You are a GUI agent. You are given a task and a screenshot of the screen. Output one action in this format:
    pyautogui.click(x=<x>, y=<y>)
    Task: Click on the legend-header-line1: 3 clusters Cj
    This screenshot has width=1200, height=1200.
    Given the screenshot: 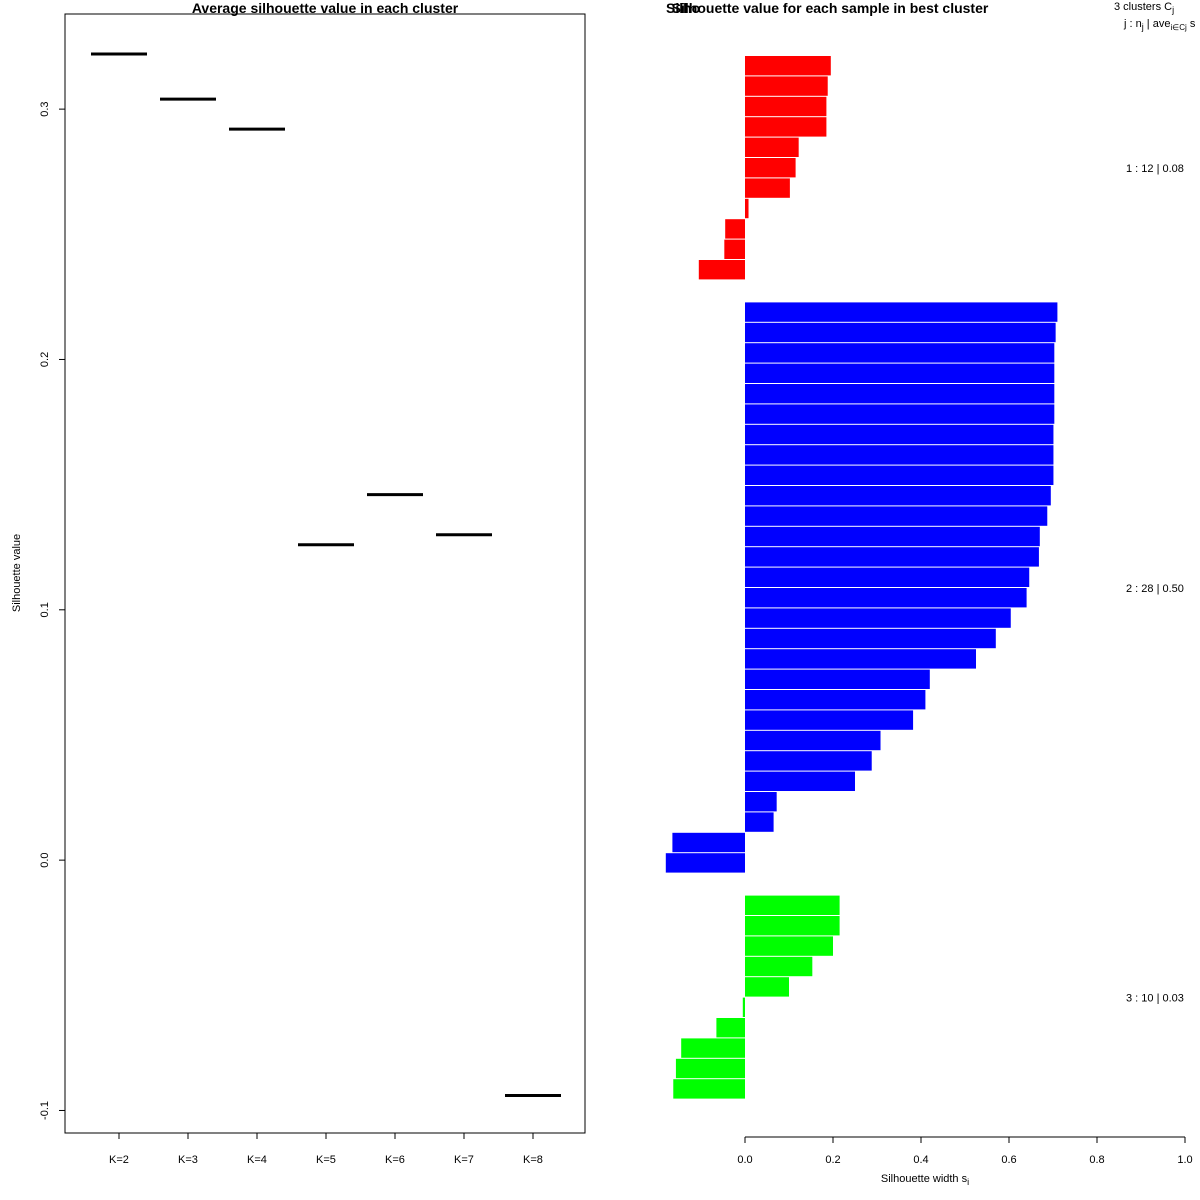 What is the action you would take?
    pyautogui.click(x=1144, y=8)
    